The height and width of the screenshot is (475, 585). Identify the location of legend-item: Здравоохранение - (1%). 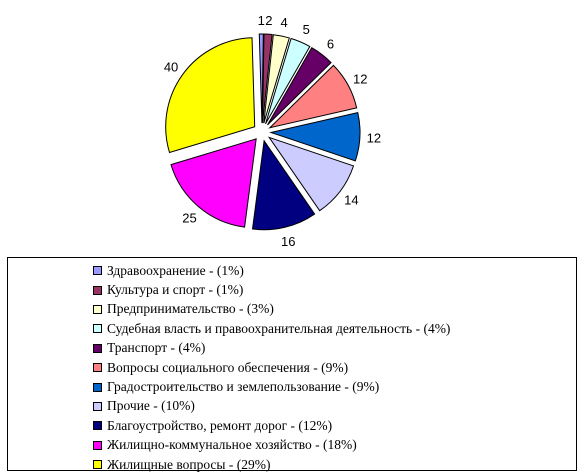
(271, 270).